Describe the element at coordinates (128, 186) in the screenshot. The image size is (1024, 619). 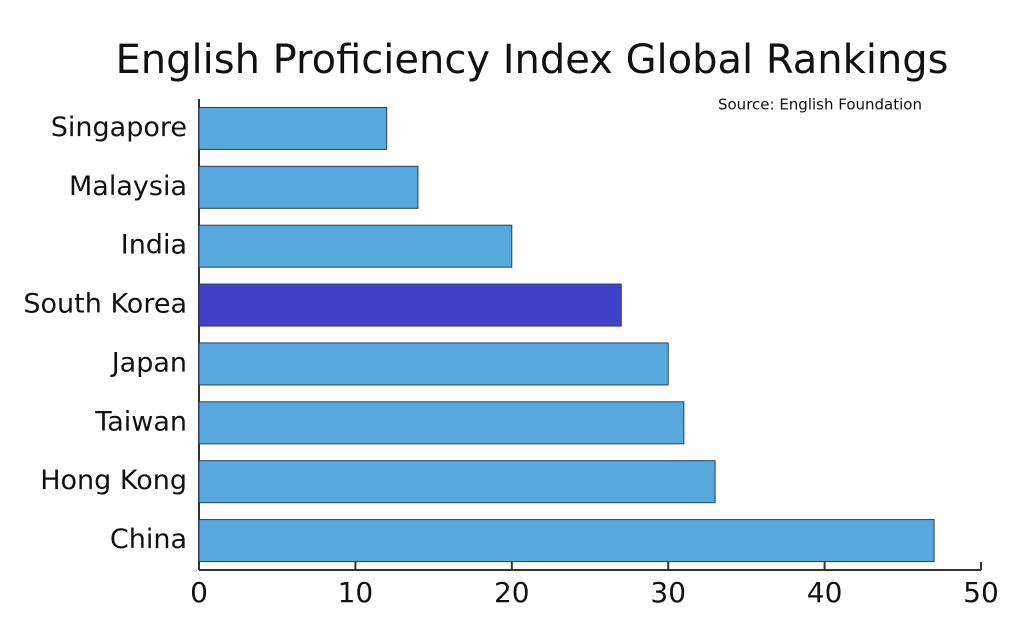
I see `y-tick-label: Malaysia` at that location.